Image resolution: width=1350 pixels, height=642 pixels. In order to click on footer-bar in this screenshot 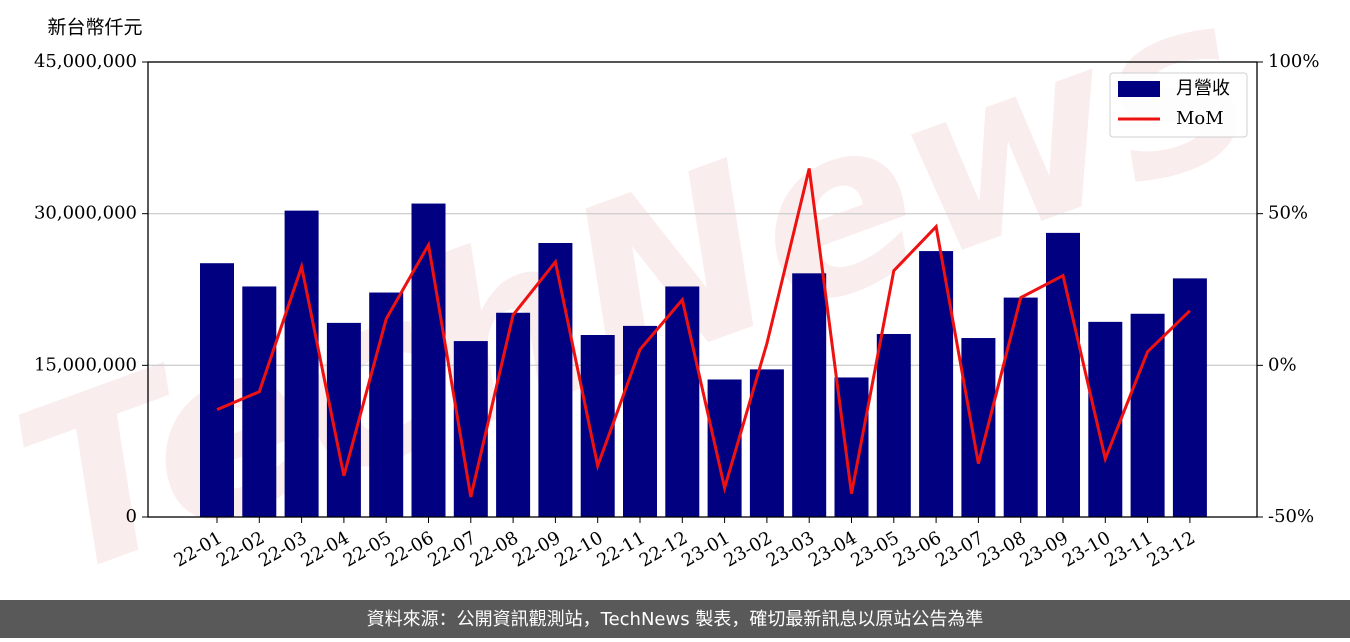, I will do `click(675, 619)`.